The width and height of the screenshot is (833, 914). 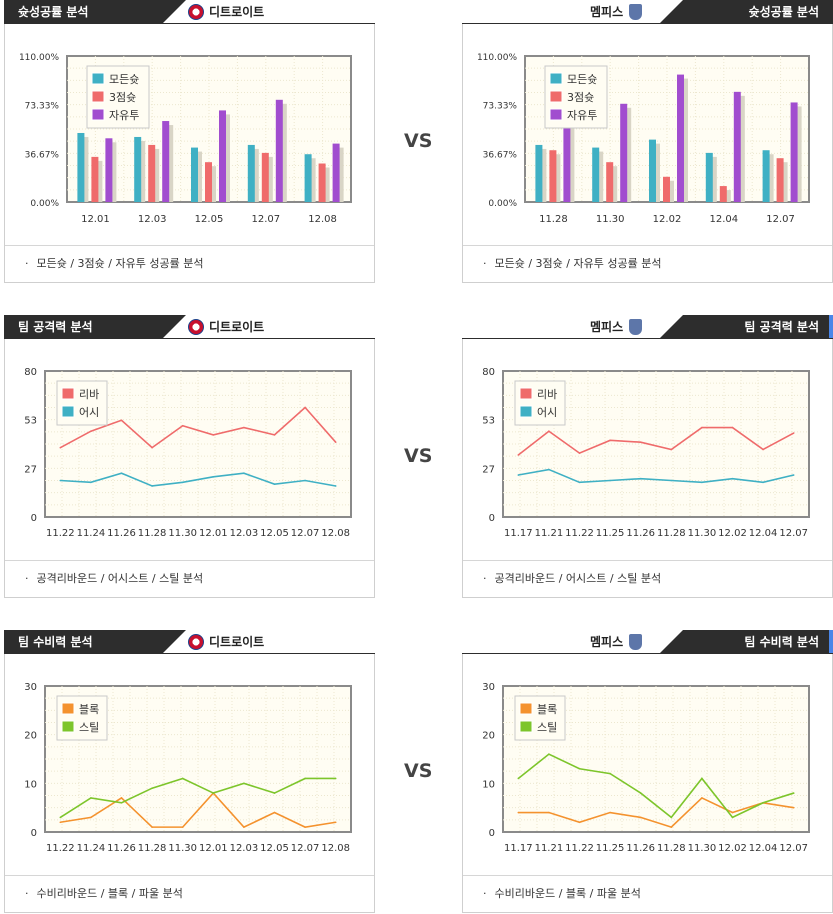 What do you see at coordinates (182, 848) in the screenshot?
I see `x-tick-label: 11.30` at bounding box center [182, 848].